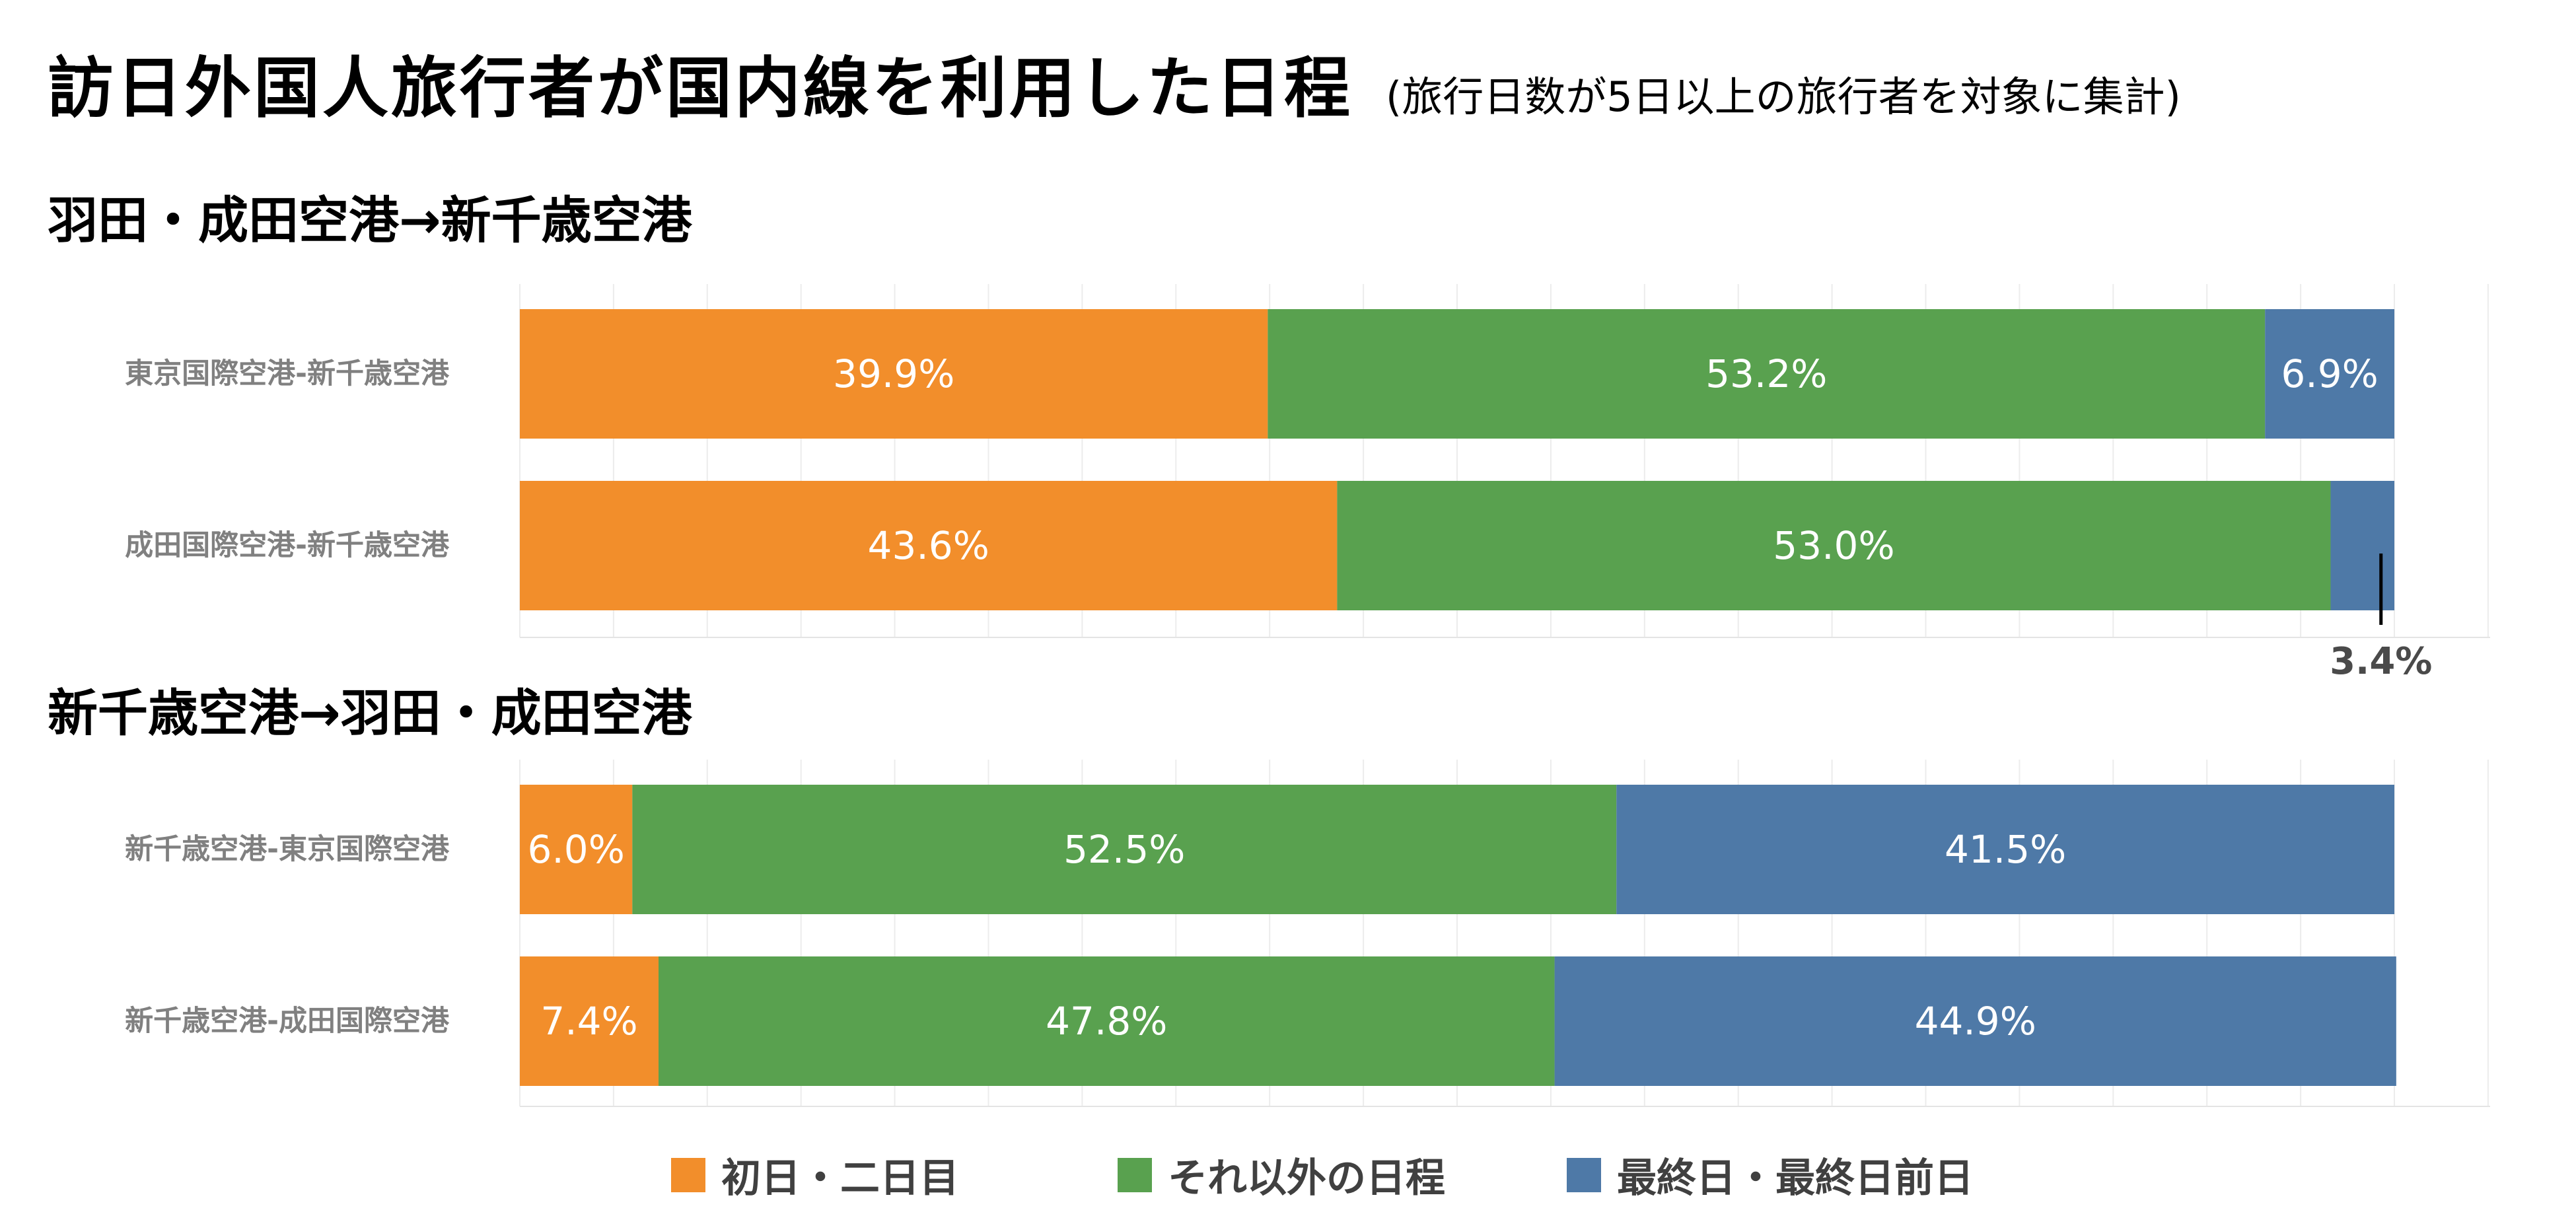  I want to click on category-label: 成田国際空港-新千歳空港, so click(288, 545).